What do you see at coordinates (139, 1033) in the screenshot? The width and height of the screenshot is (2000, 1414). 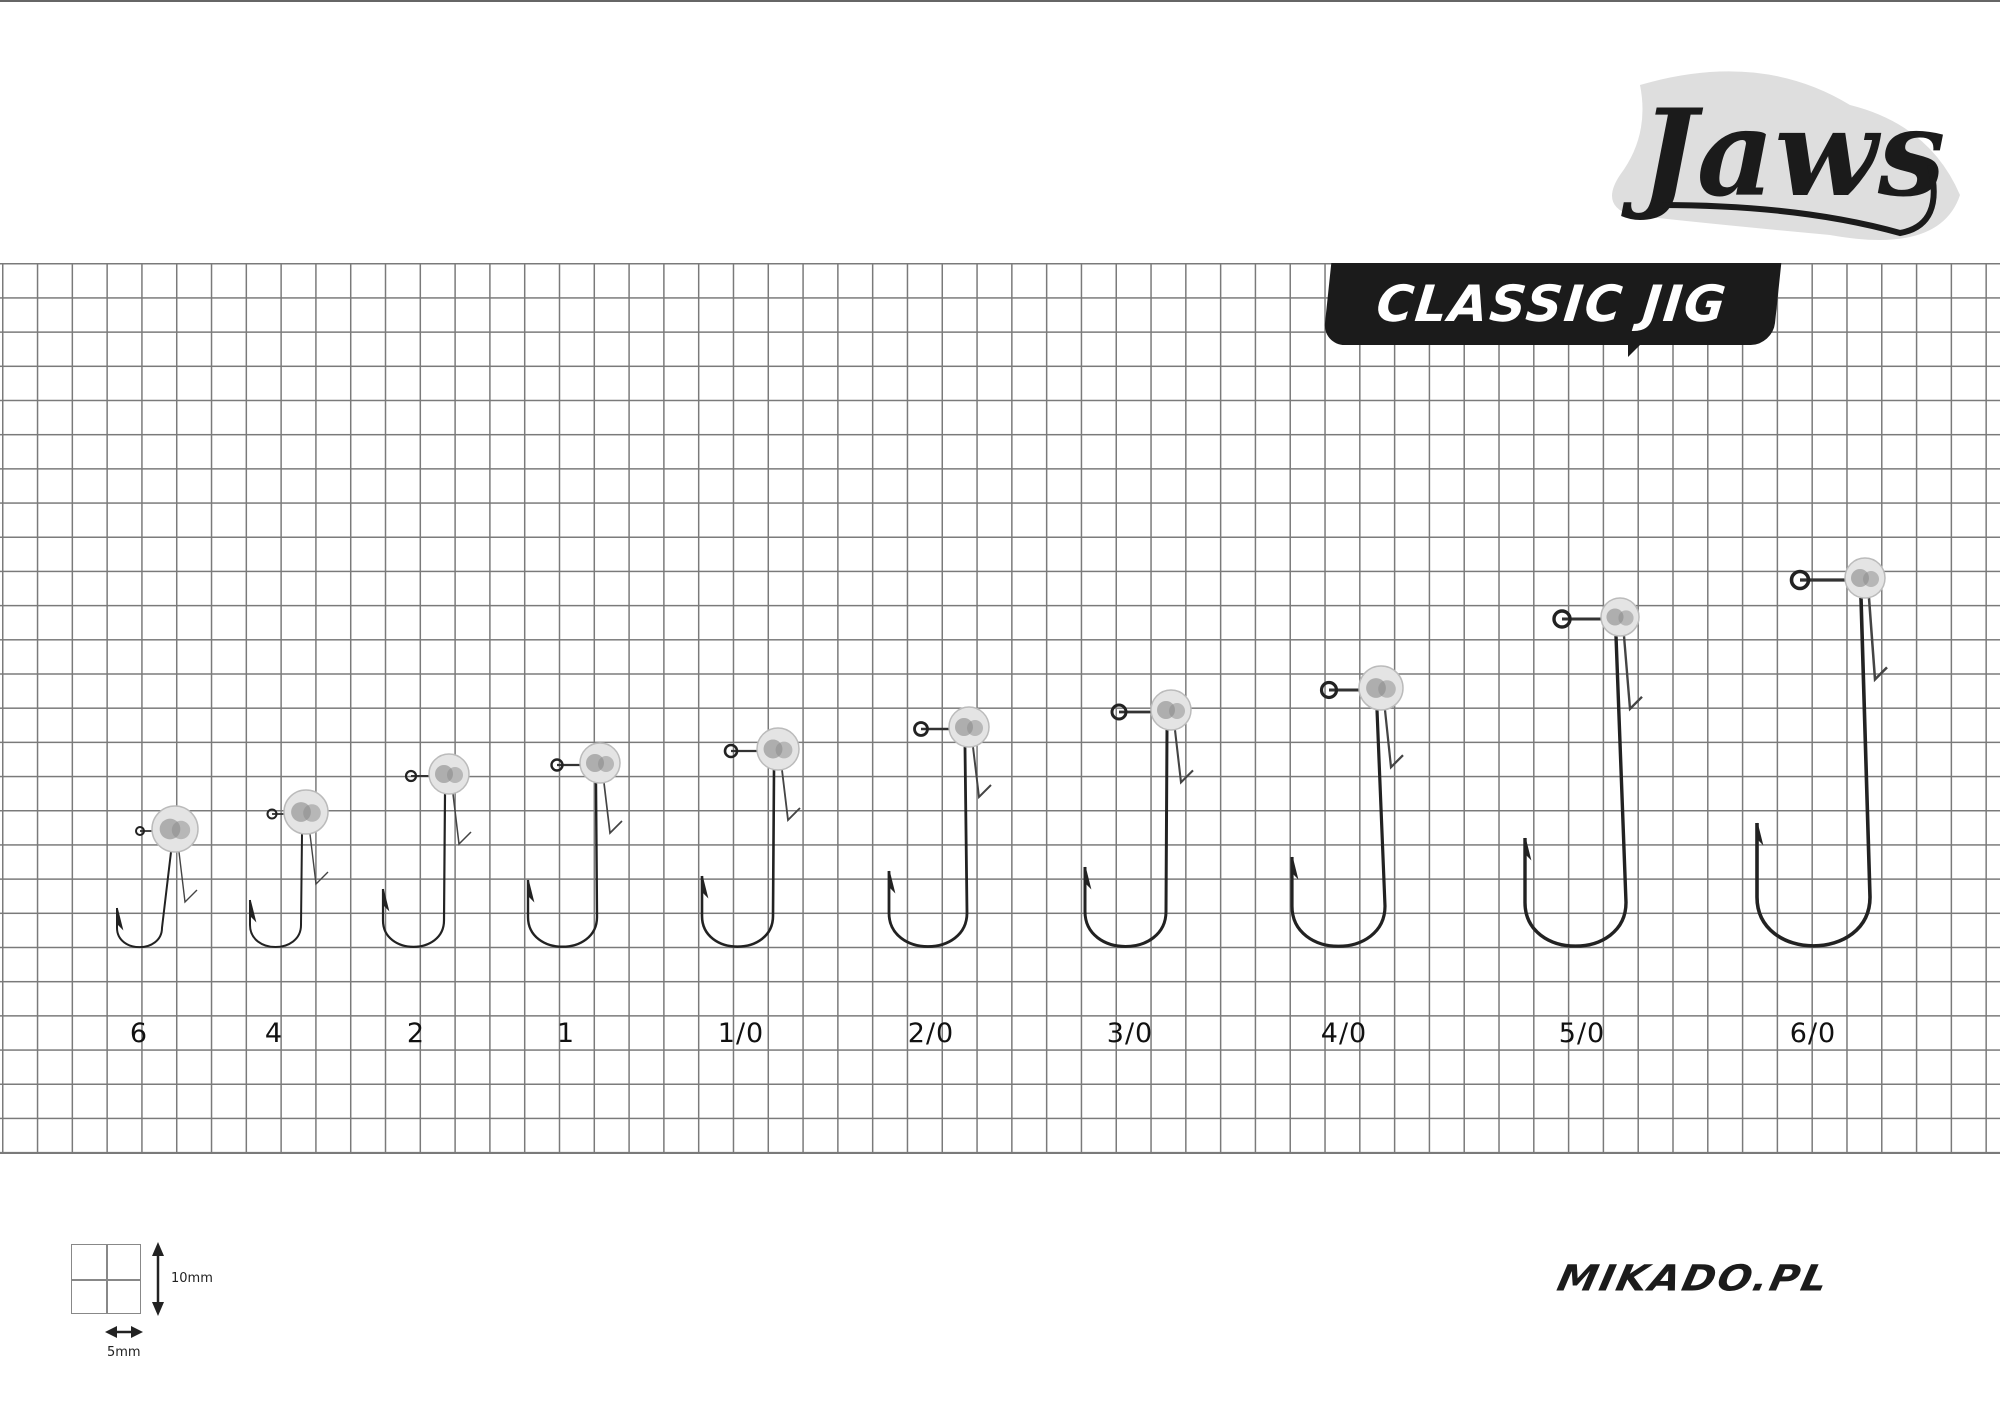 I see `size-label: 6` at bounding box center [139, 1033].